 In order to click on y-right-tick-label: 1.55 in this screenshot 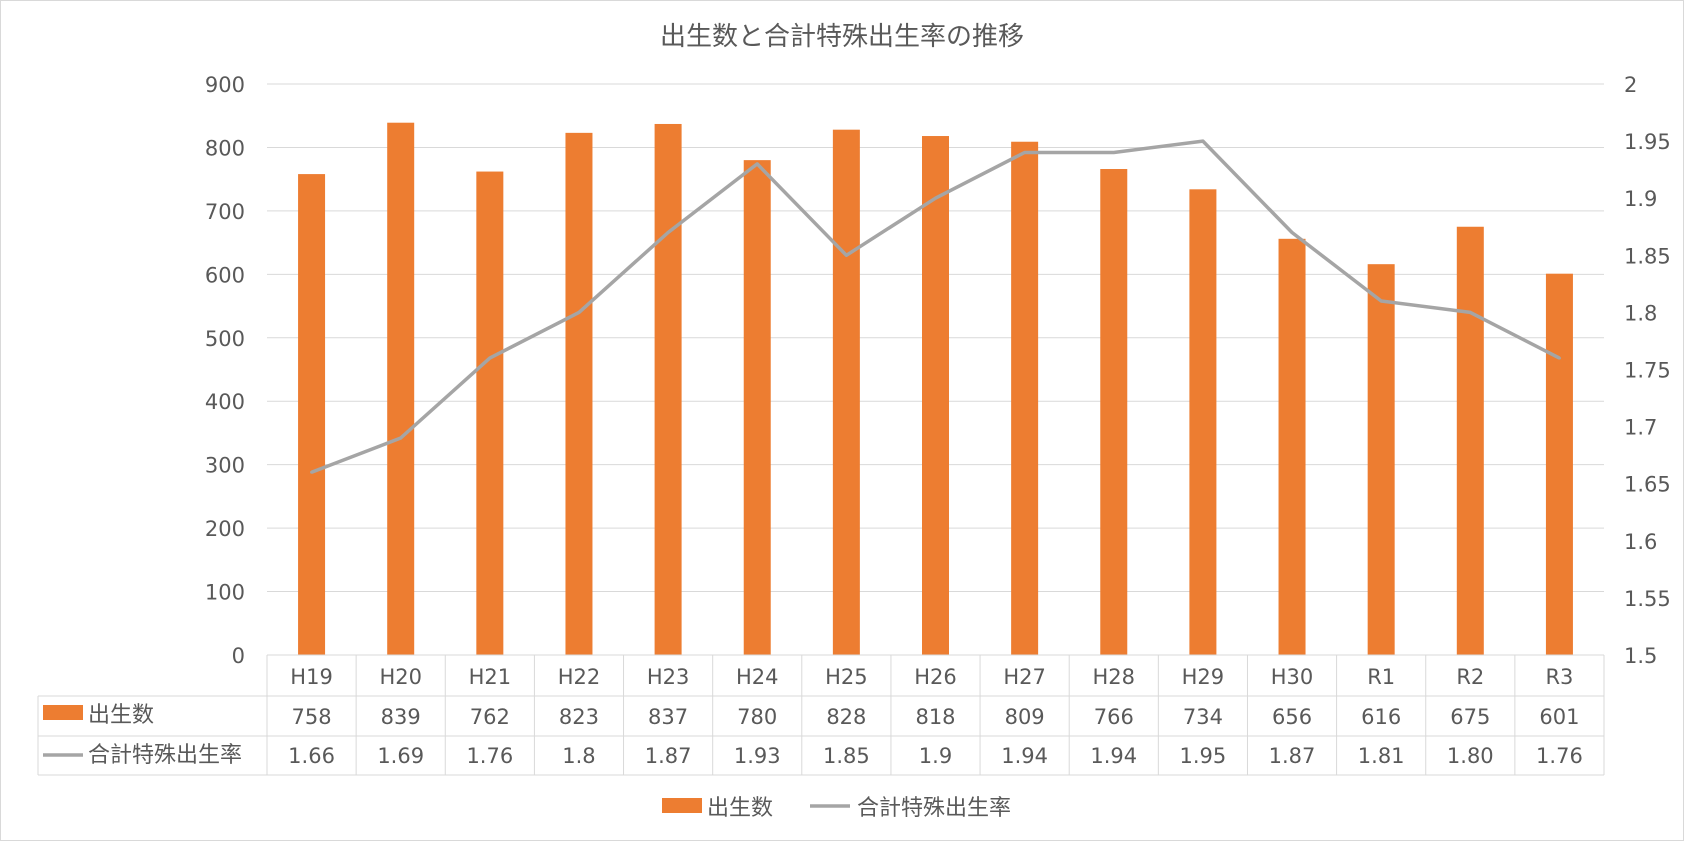, I will do `click(1647, 599)`.